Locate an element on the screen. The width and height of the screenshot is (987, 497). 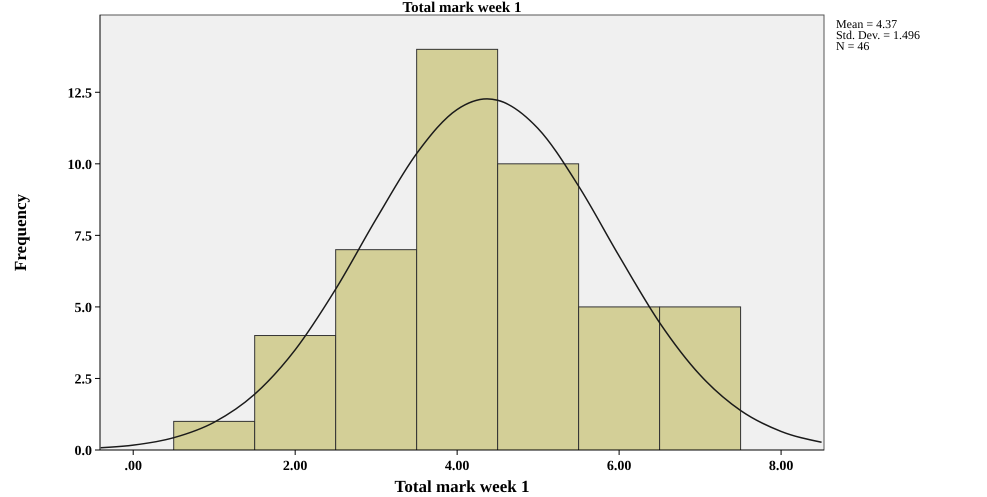
x-tick-label: 8.00 is located at coordinates (781, 466).